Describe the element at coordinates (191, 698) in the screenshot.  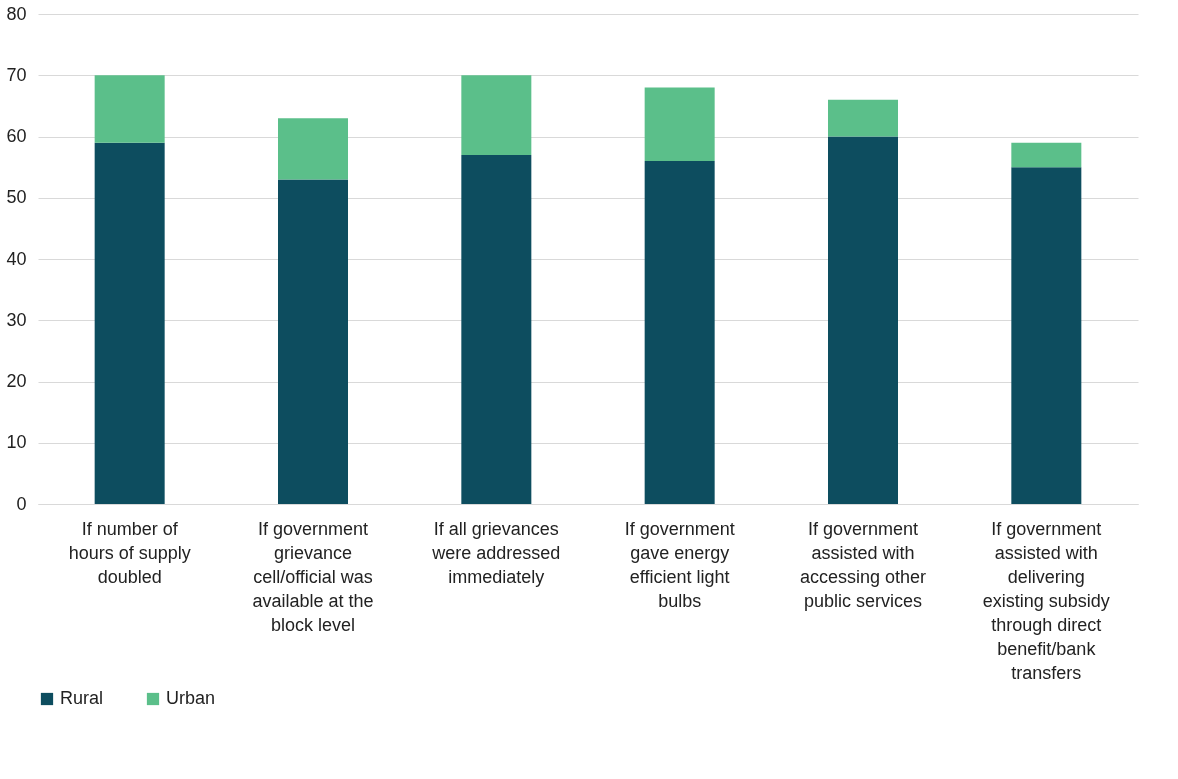
I see `legend-label: Urban` at that location.